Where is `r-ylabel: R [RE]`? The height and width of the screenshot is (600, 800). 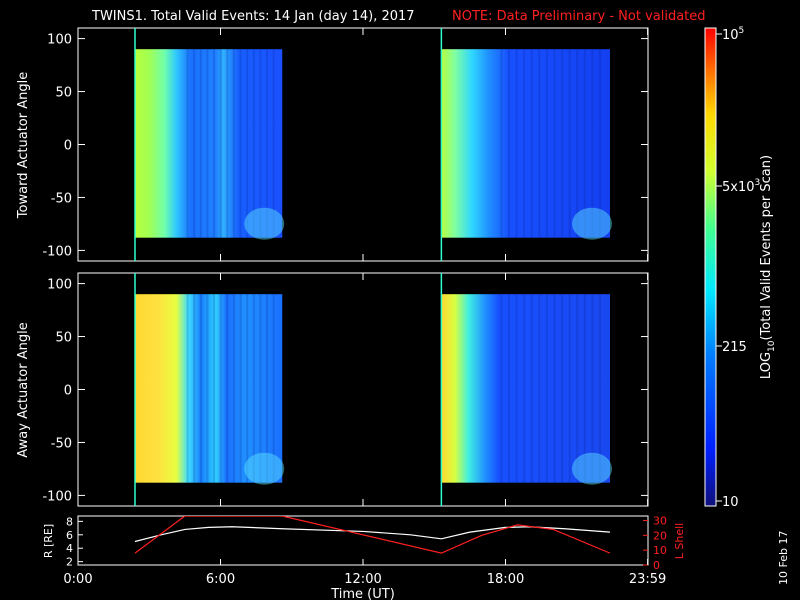 r-ylabel: R [RE] is located at coordinates (48, 541).